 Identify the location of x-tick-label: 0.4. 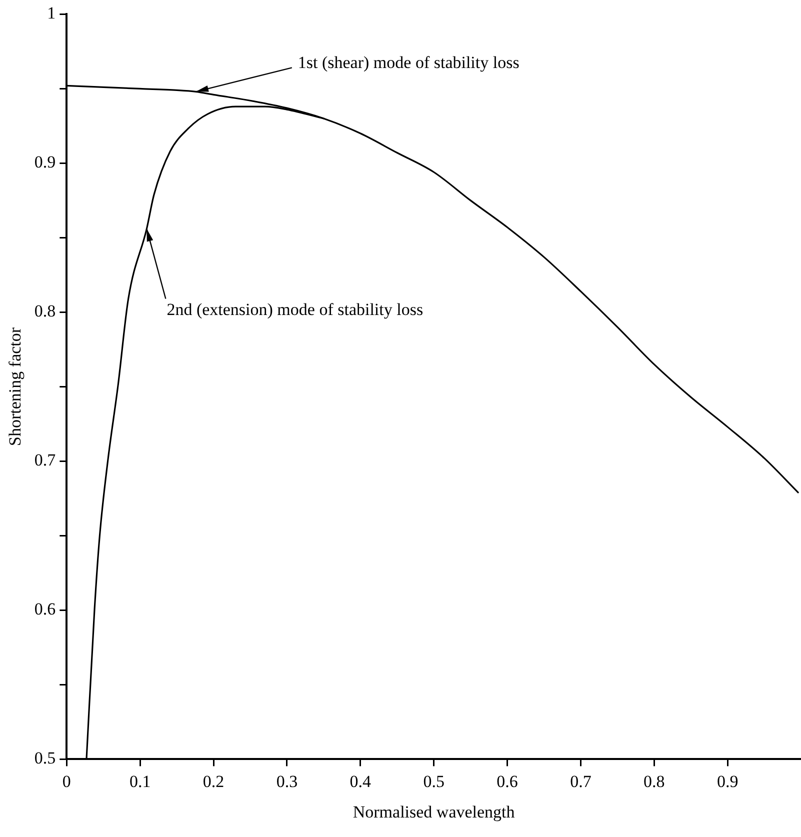
(361, 781).